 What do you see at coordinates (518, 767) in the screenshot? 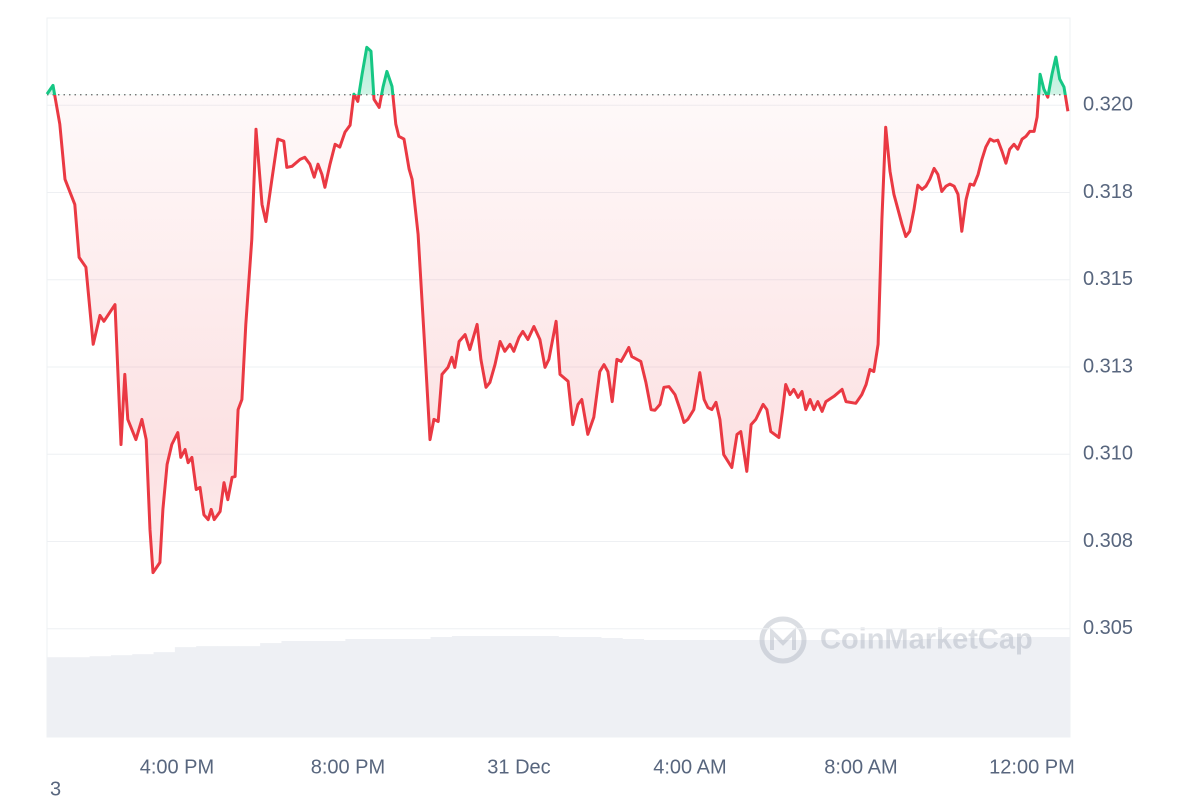
I see `x-tick-label: 31 Dec` at bounding box center [518, 767].